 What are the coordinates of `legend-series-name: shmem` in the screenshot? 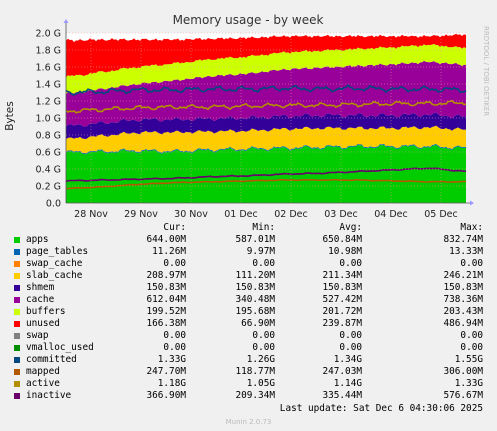 It's located at (40, 287).